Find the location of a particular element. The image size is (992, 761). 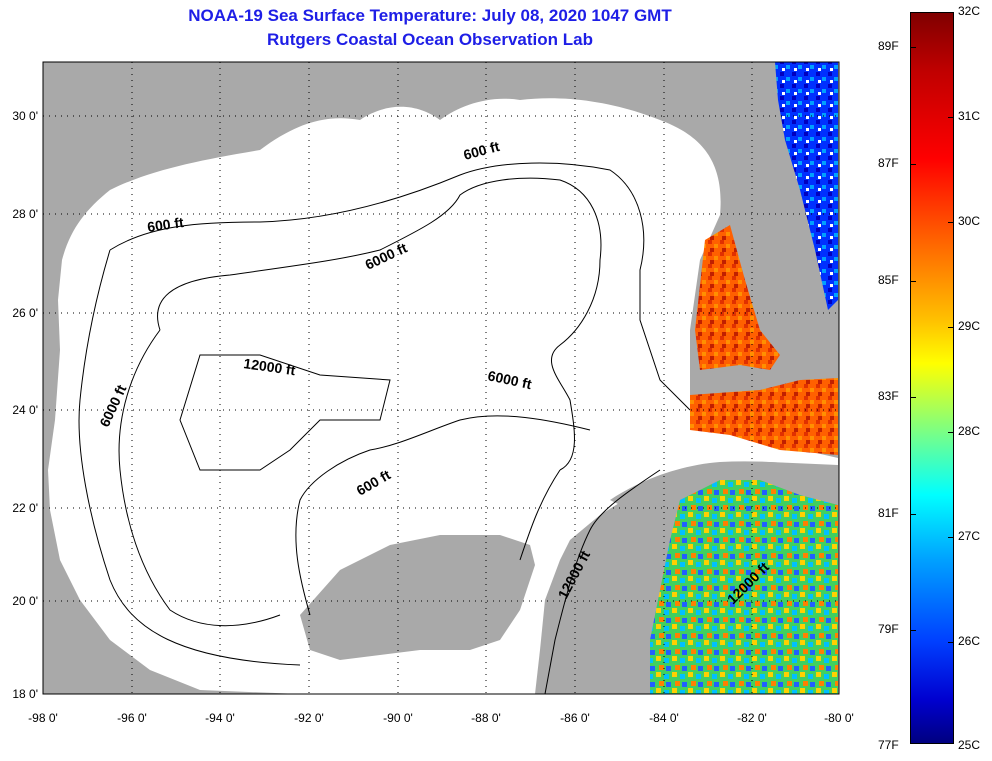

lon-tick: -90 0' is located at coordinates (398, 718).